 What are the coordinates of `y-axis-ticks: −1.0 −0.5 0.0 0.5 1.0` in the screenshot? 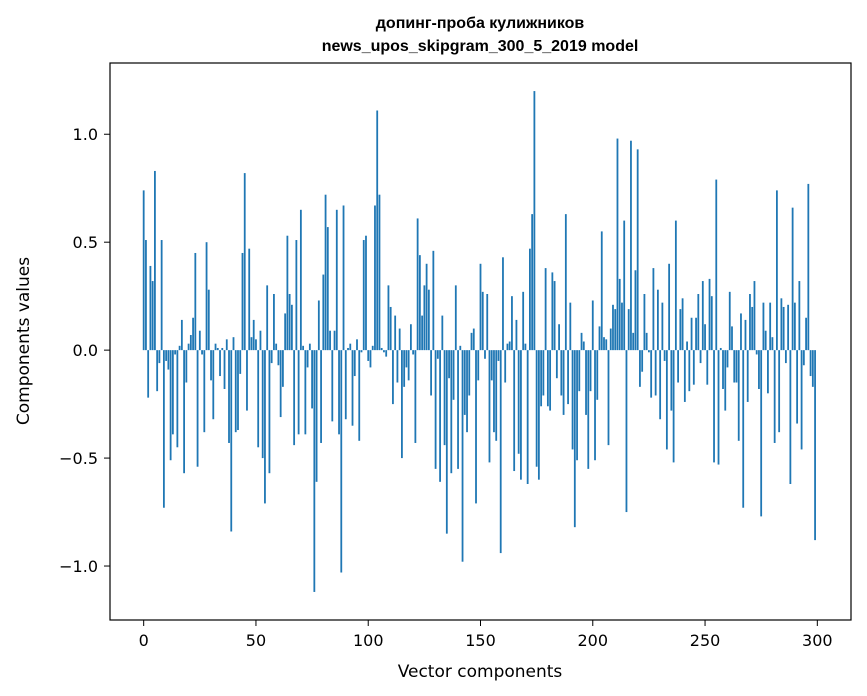 It's located at (84, 350).